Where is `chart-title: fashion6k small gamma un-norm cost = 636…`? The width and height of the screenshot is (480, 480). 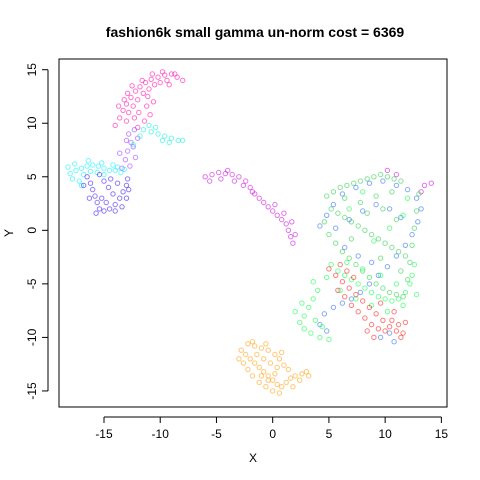 chart-title: fashion6k small gamma un-norm cost = 636… is located at coordinates (255, 32).